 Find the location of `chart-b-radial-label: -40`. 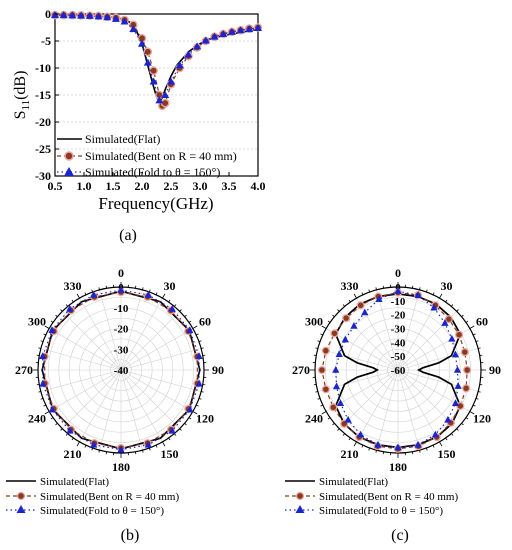

chart-b-radial-label: -40 is located at coordinates (121, 371).